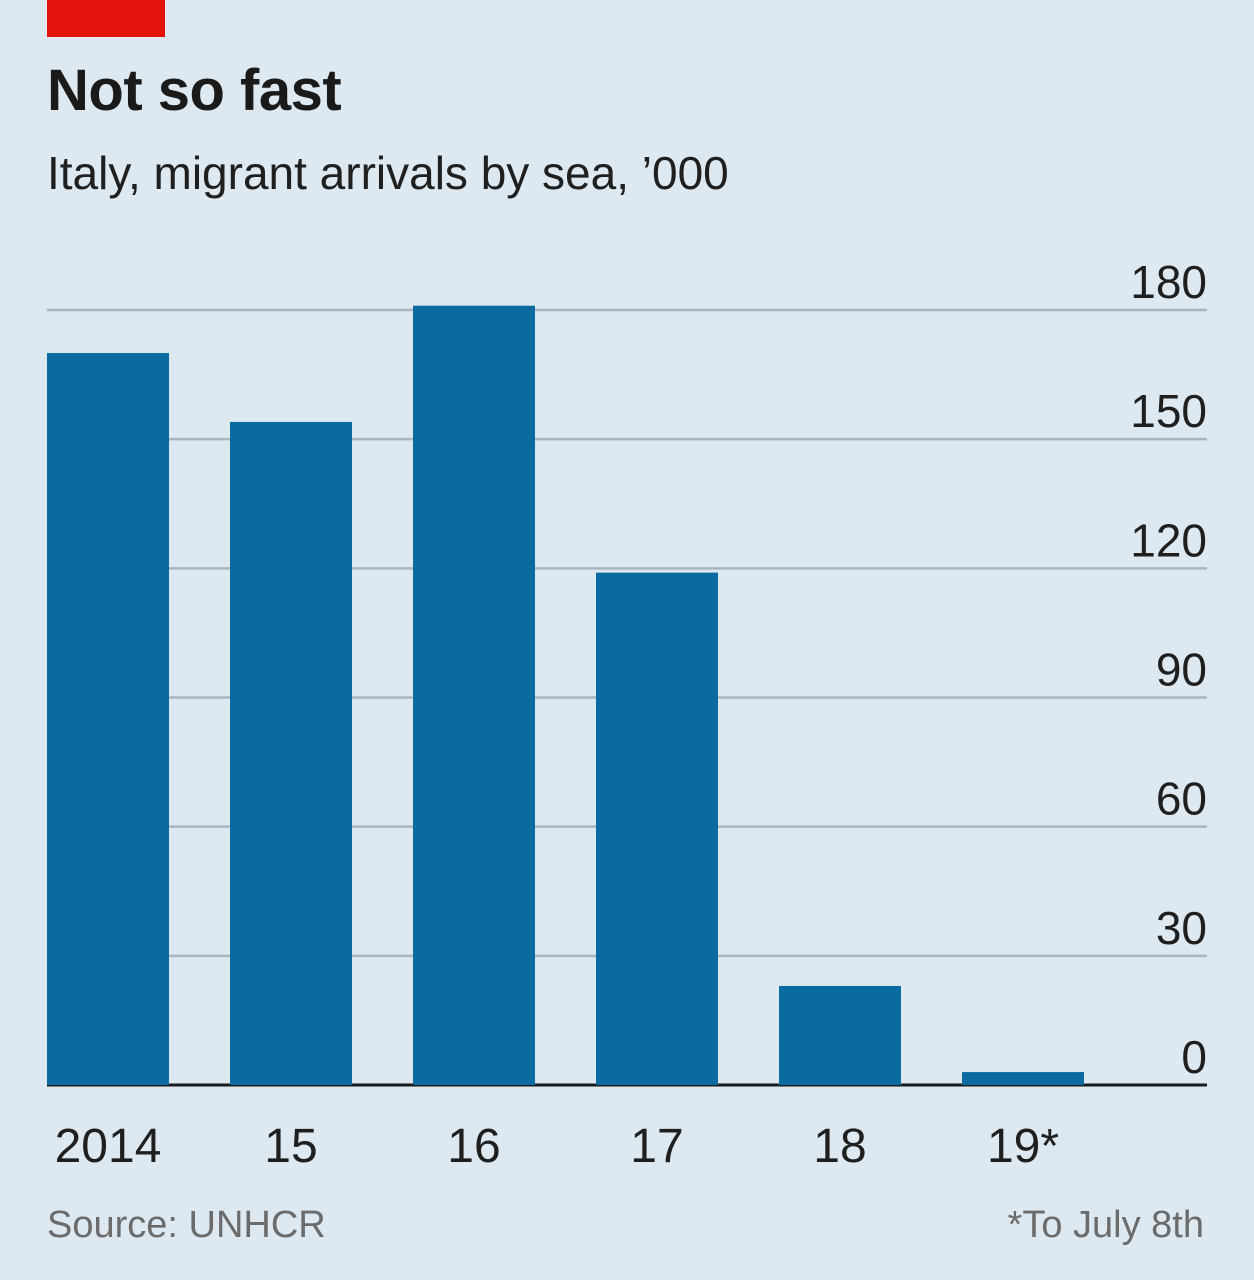 This screenshot has height=1280, width=1254. I want to click on y-tick-label: 30, so click(1181, 928).